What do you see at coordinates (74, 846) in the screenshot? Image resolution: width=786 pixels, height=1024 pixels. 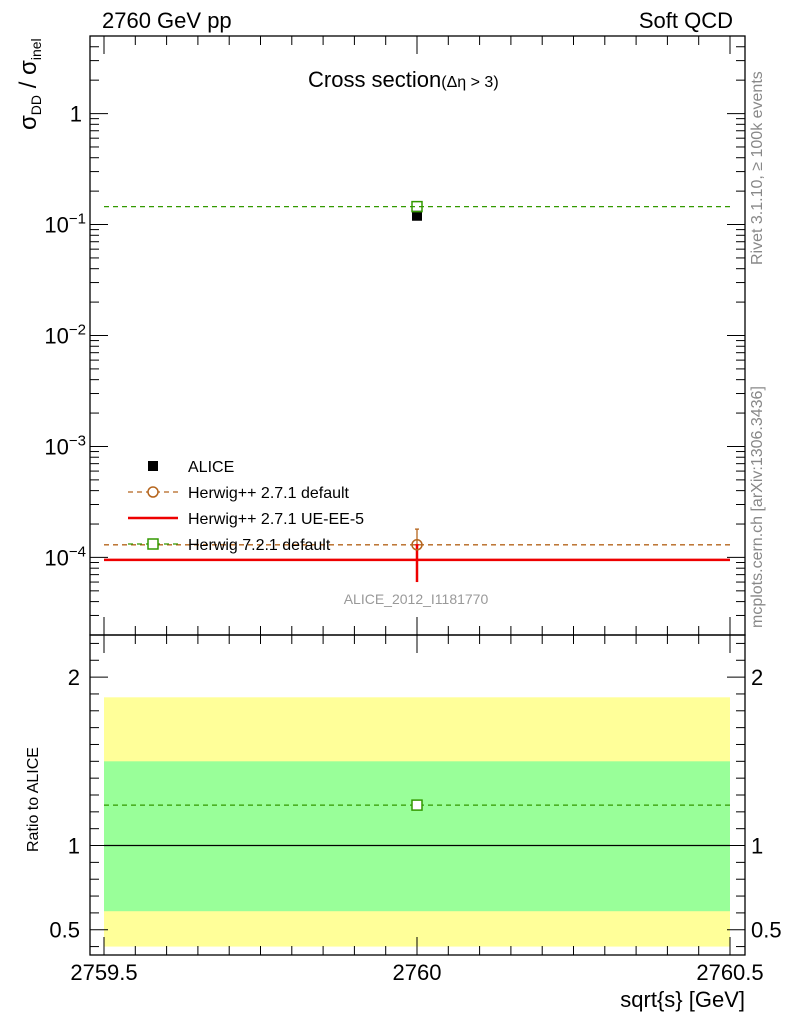 I see `ratio-y-tick-label: 1` at bounding box center [74, 846].